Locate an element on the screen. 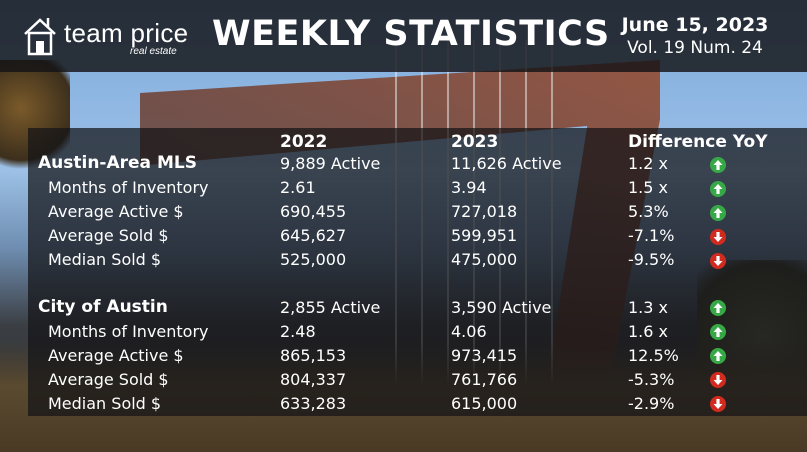 The height and width of the screenshot is (452, 807). table-cell-2022: 2.61 is located at coordinates (298, 187).